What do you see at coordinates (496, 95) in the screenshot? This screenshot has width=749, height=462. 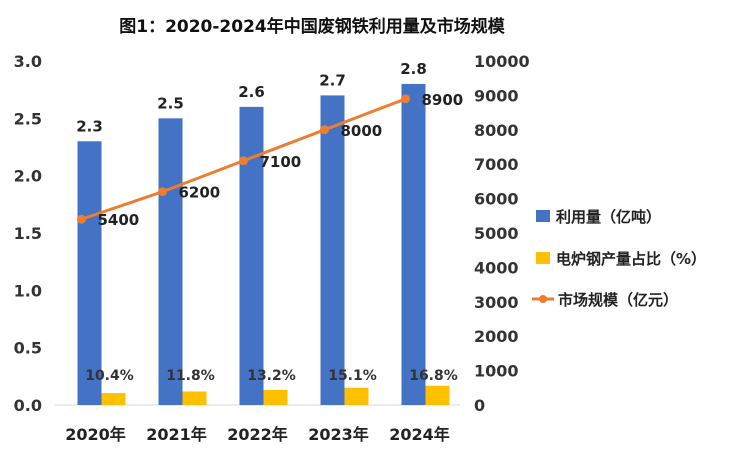 I see `y-right-tick: 9000` at bounding box center [496, 95].